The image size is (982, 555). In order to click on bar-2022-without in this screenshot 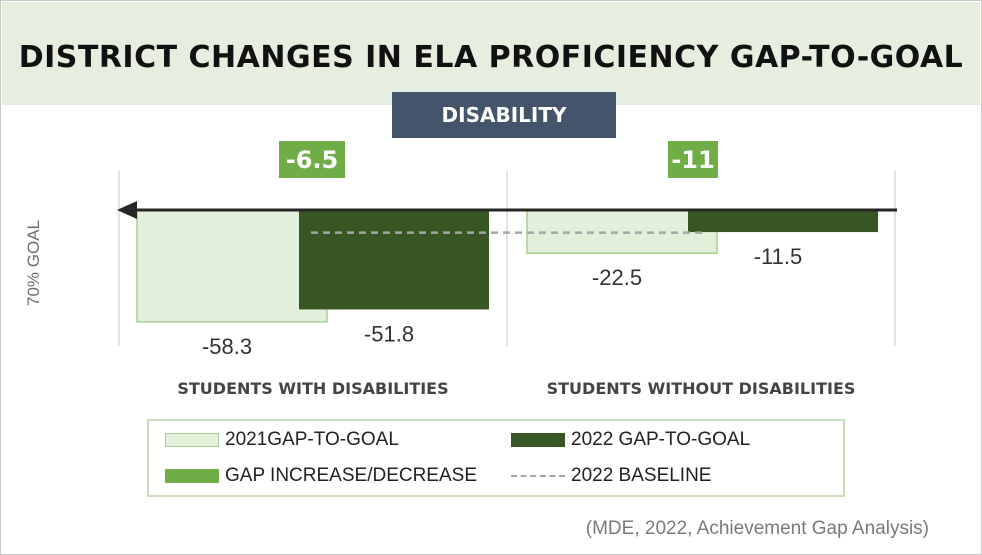, I will do `click(783, 221)`.